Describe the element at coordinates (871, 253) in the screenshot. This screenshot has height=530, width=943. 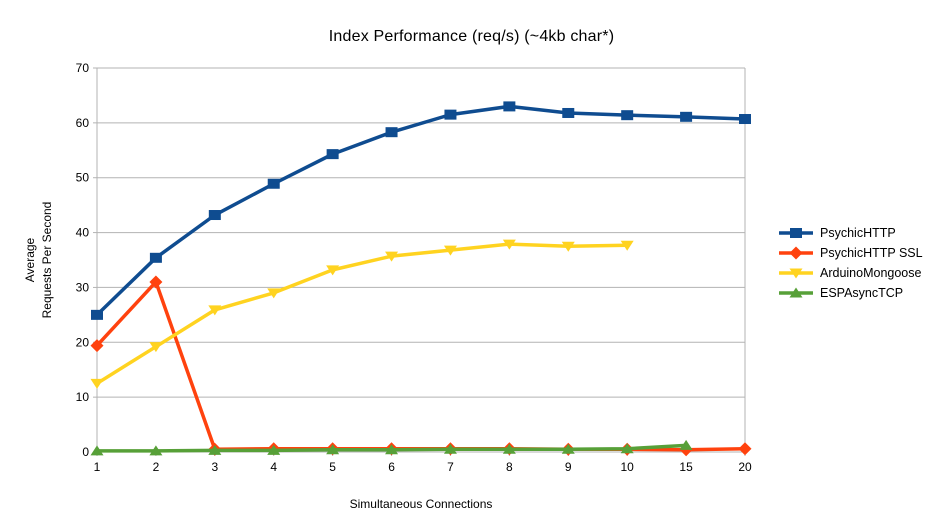
I see `legend-label: PsychicHTTP SSL` at that location.